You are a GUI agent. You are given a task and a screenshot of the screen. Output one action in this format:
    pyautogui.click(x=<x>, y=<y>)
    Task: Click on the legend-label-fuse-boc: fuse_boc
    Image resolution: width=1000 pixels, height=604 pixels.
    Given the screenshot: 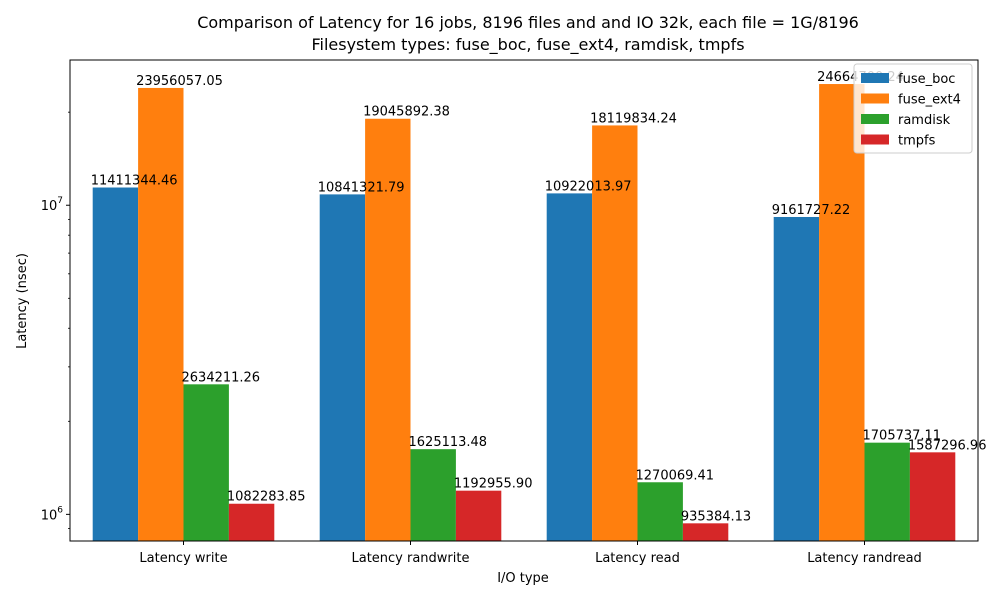 What is the action you would take?
    pyautogui.click(x=926, y=79)
    